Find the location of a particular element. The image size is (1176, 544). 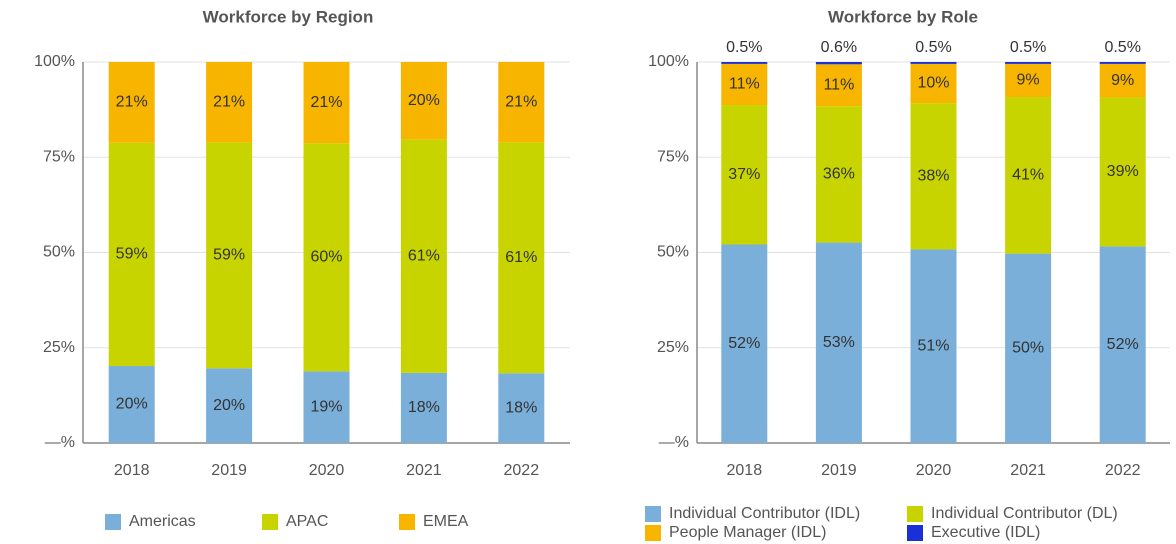

legend-label: APAC is located at coordinates (307, 521).